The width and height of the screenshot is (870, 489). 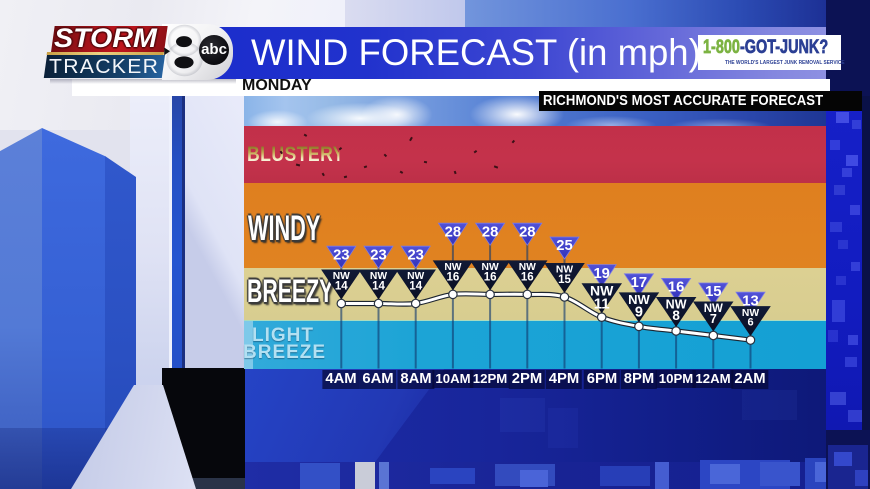 I want to click on svg-text: 7, so click(x=713, y=319).